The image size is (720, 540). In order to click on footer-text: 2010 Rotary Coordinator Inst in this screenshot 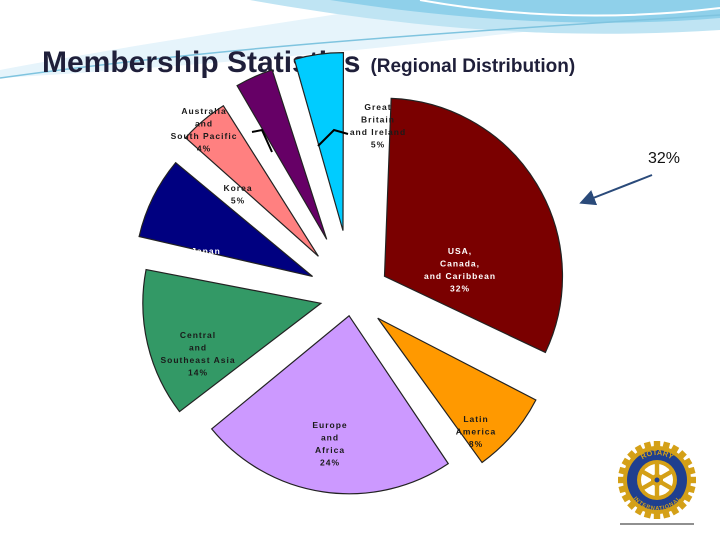, I will do `click(329, 507)`.